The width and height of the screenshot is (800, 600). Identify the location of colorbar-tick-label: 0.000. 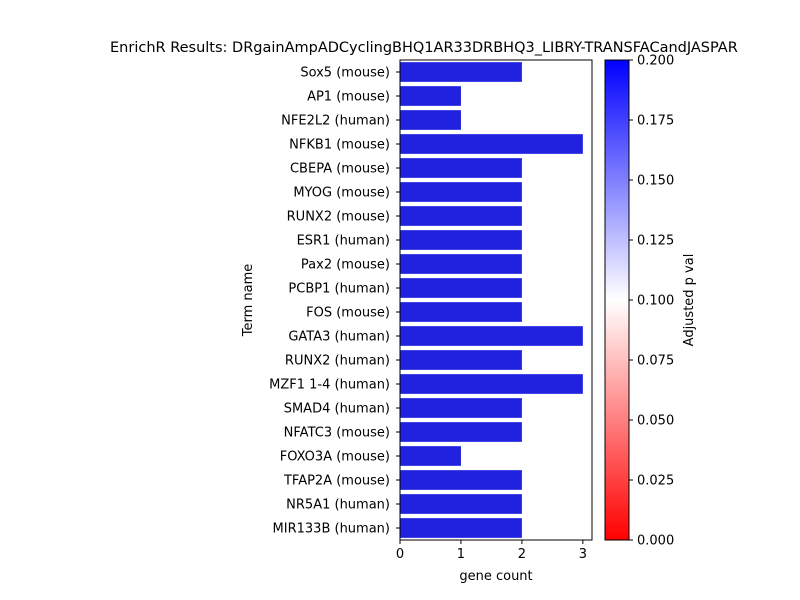
(655, 541).